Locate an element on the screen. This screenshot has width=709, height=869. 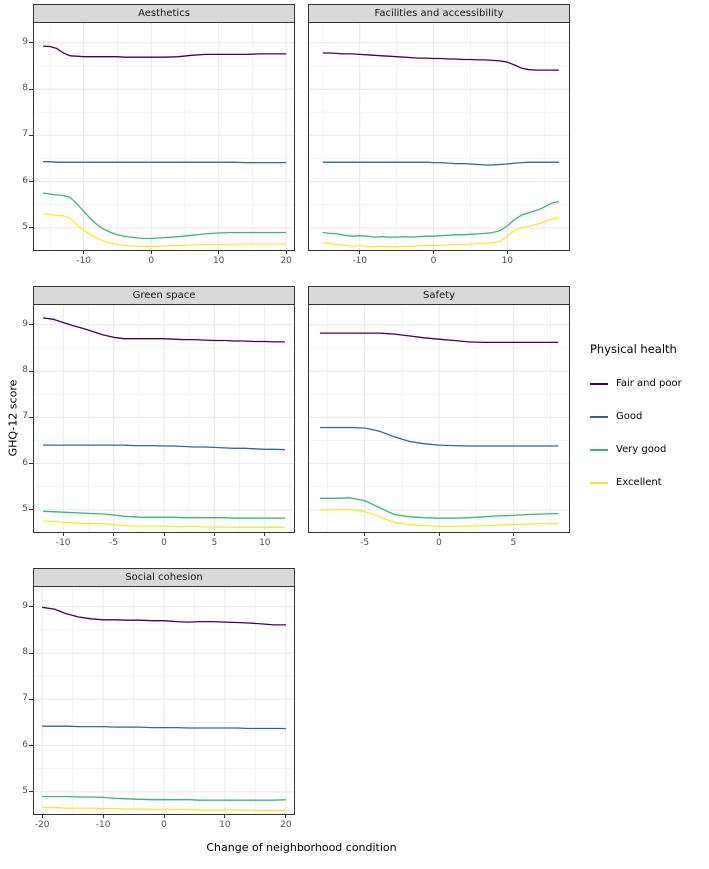
x-tick-label: -20 is located at coordinates (42, 825).